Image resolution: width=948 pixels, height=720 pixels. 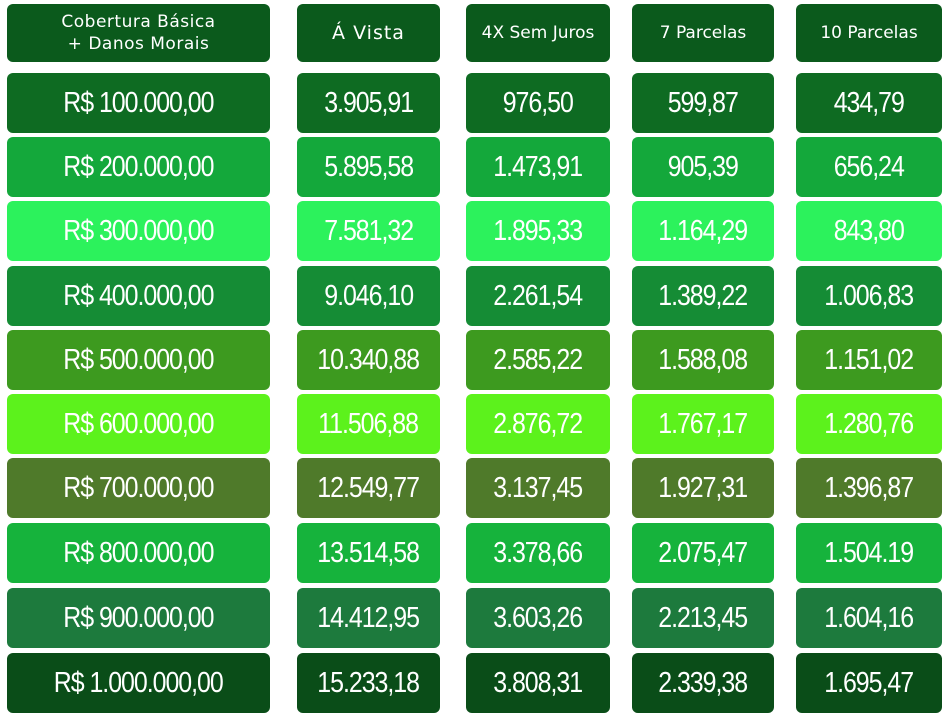 I want to click on avista-cell: 13.514,58, so click(x=368, y=553).